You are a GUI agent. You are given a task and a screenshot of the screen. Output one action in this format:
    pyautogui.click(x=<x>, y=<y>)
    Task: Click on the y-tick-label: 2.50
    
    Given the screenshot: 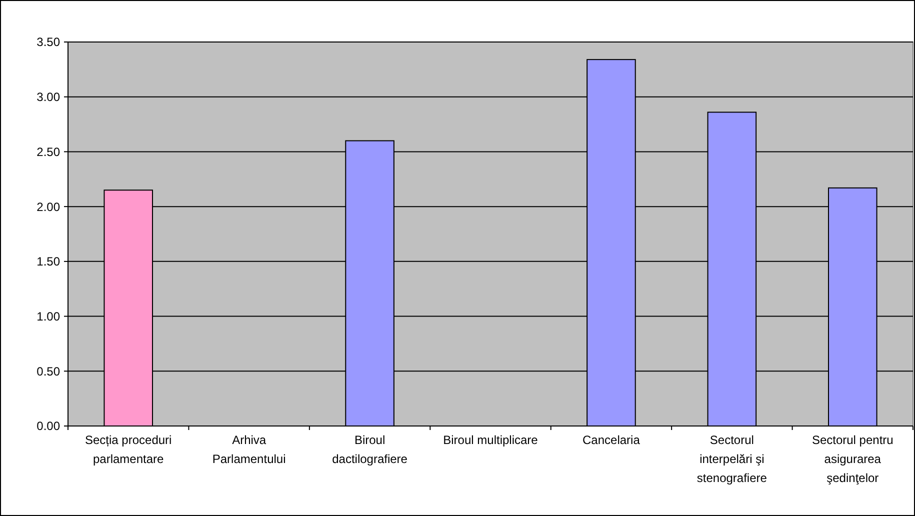 What is the action you would take?
    pyautogui.click(x=48, y=151)
    